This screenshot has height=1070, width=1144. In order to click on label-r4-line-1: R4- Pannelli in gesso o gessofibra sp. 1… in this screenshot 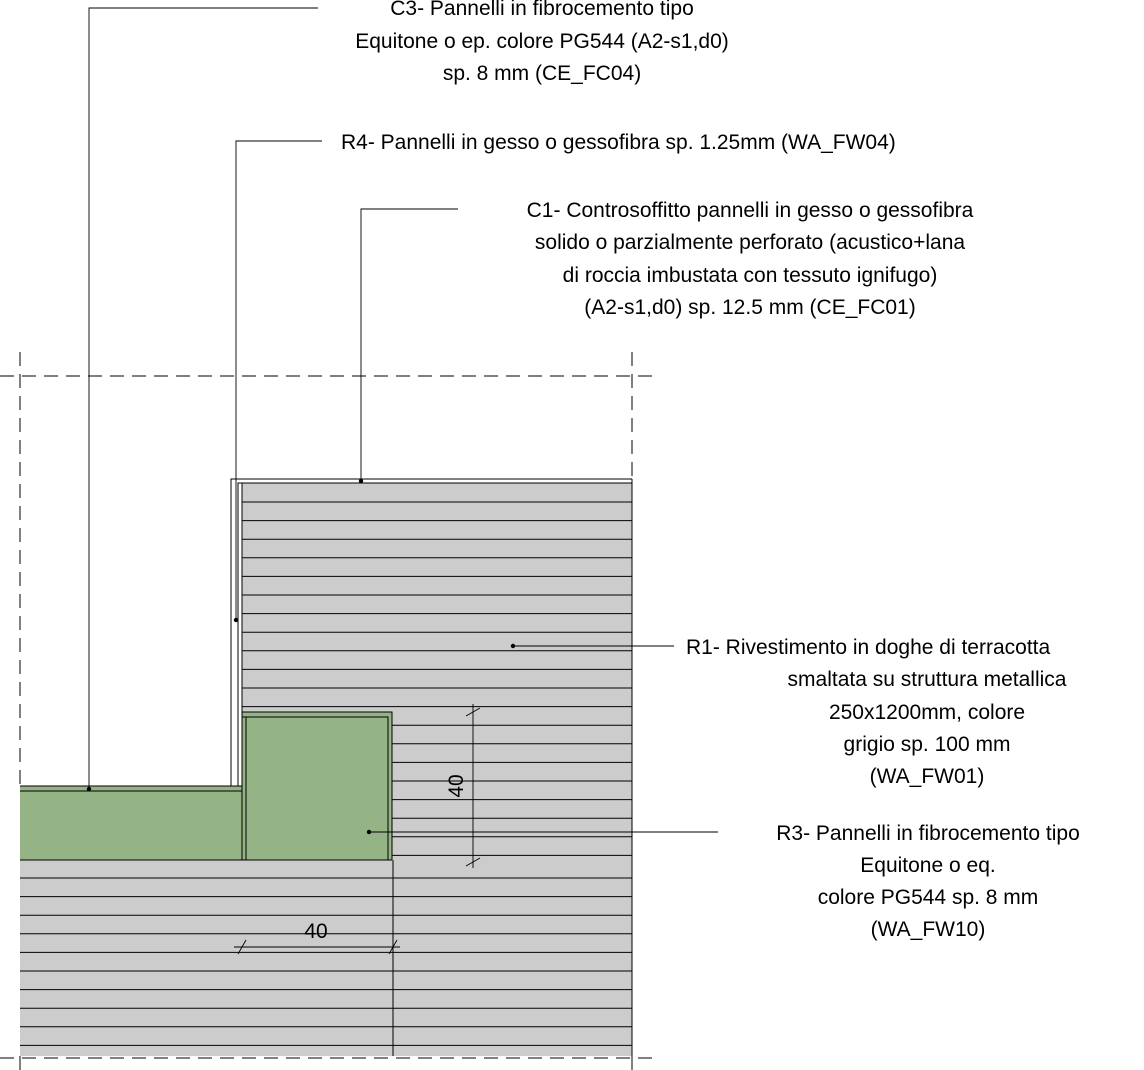, I will do `click(618, 142)`.